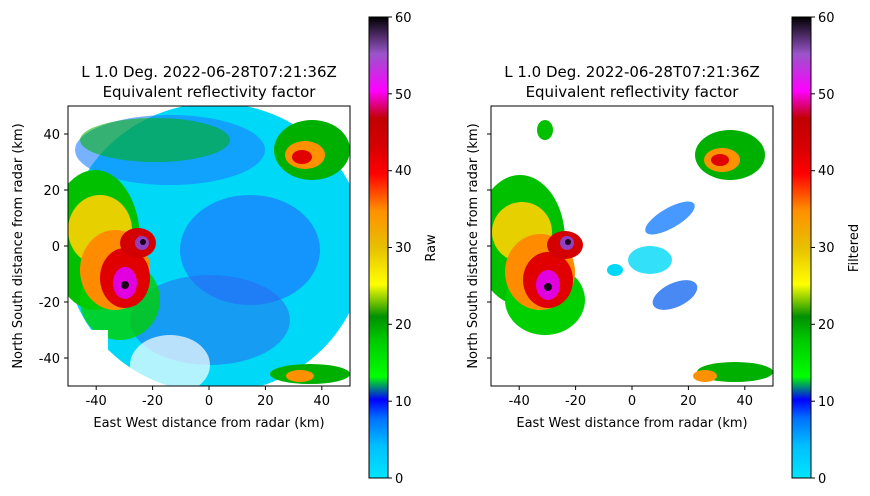  What do you see at coordinates (88, 358) in the screenshot?
I see `left-sw-gap` at bounding box center [88, 358].